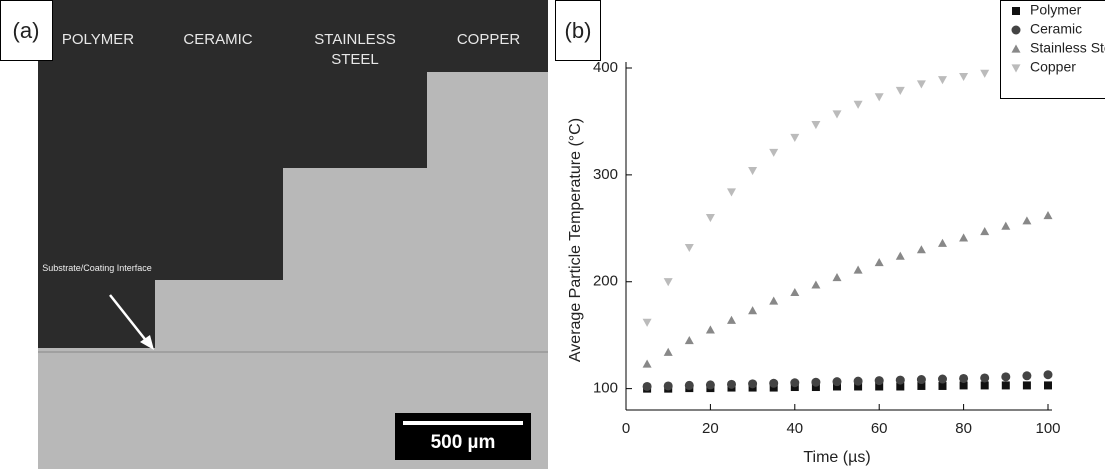  Describe the element at coordinates (1053, 67) in the screenshot. I see `legend-label: Copper` at that location.